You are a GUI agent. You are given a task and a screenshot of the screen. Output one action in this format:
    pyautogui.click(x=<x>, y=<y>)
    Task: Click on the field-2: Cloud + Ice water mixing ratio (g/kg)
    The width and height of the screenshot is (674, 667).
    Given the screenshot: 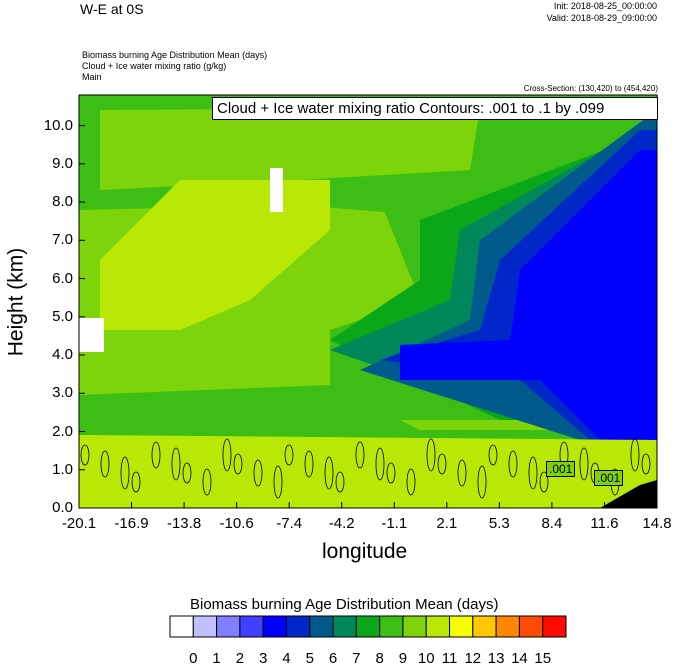 What is the action you would take?
    pyautogui.click(x=154, y=66)
    